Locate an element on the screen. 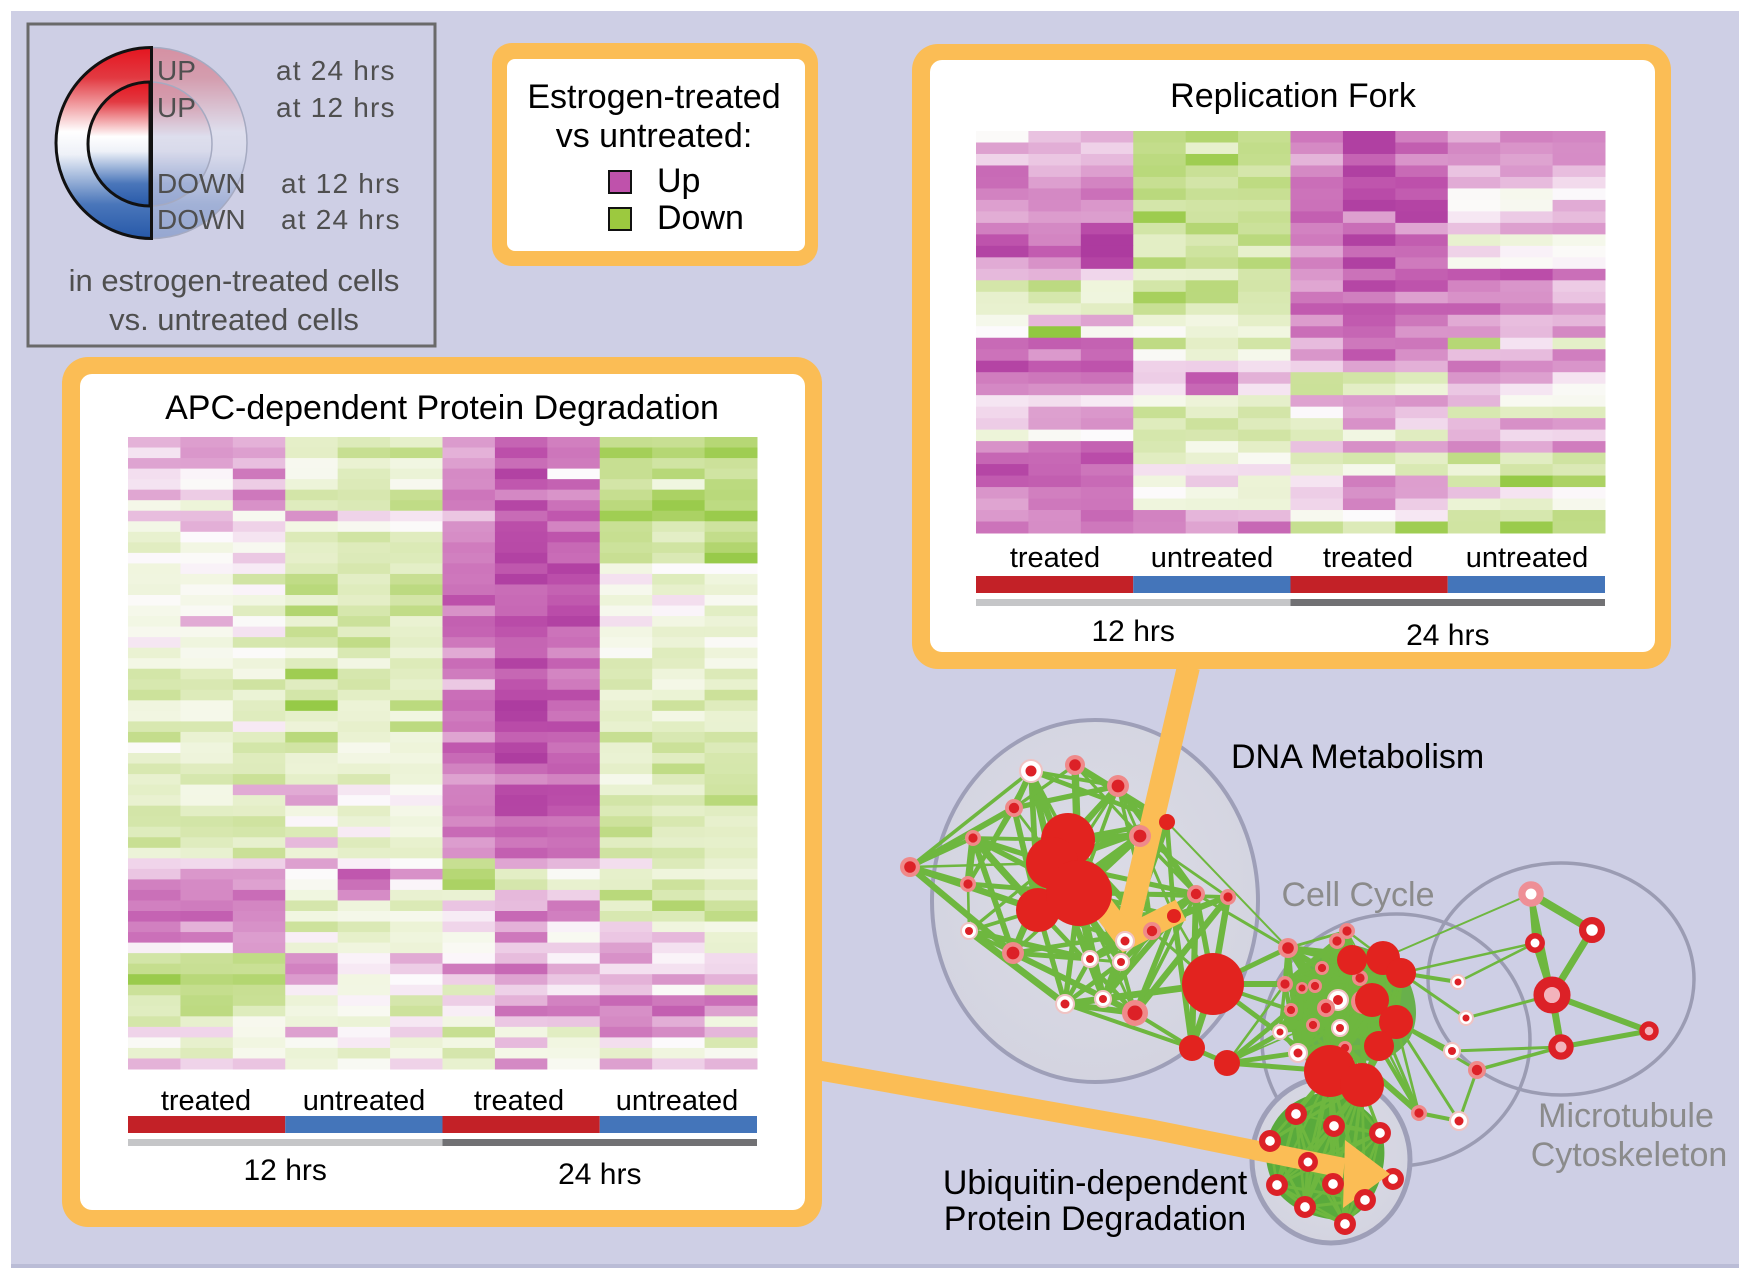  svg-text: DNA Metabolism is located at coordinates (1357, 757).